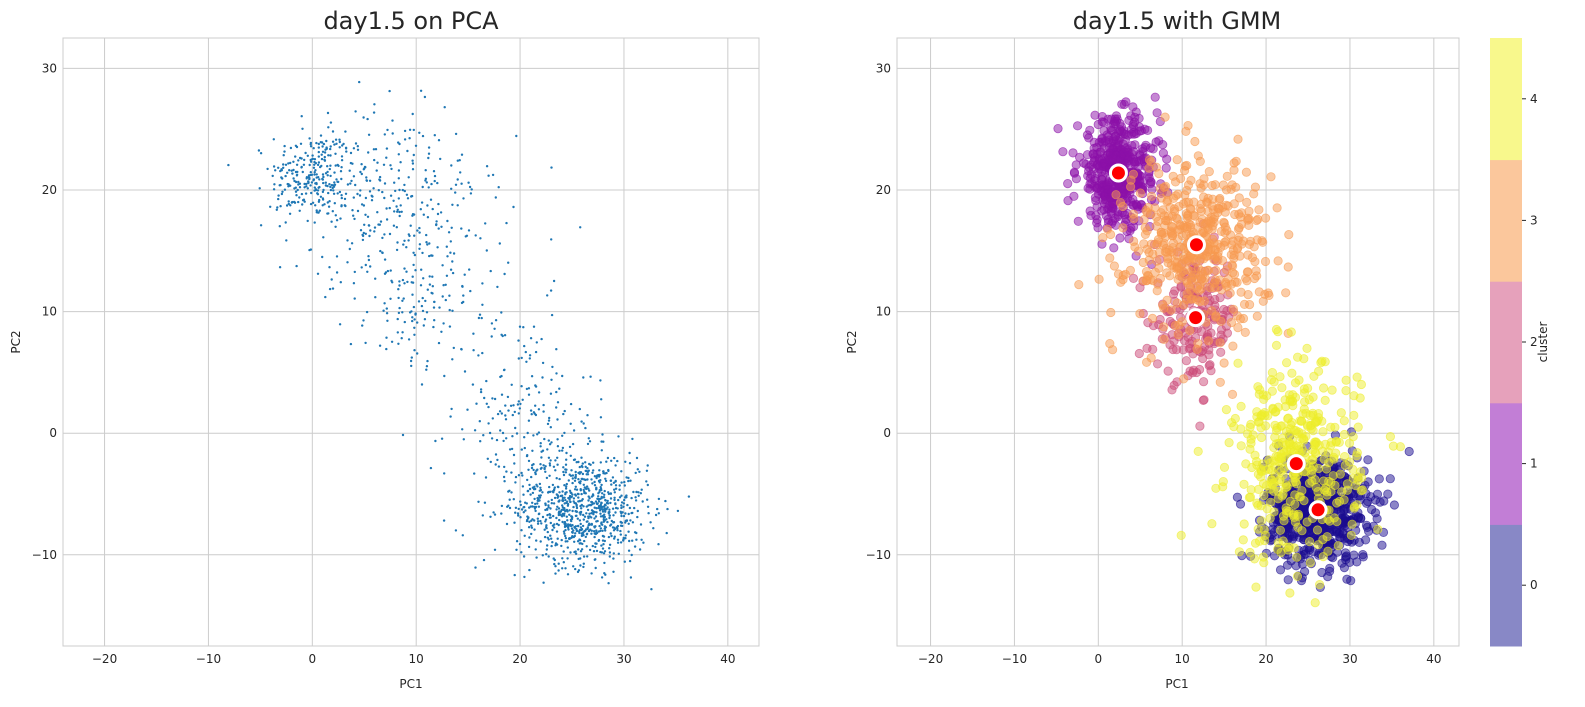  What do you see at coordinates (1506, 342) in the screenshot?
I see `colorbar-blocks` at bounding box center [1506, 342].